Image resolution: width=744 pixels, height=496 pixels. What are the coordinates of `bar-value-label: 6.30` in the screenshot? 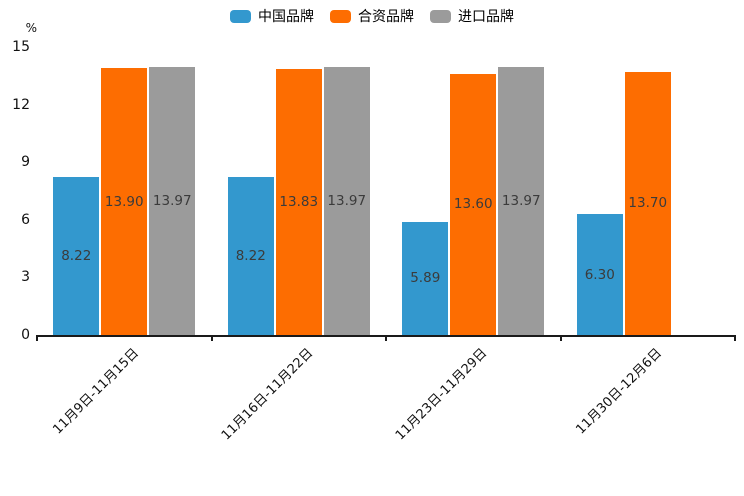 It's located at (599, 274).